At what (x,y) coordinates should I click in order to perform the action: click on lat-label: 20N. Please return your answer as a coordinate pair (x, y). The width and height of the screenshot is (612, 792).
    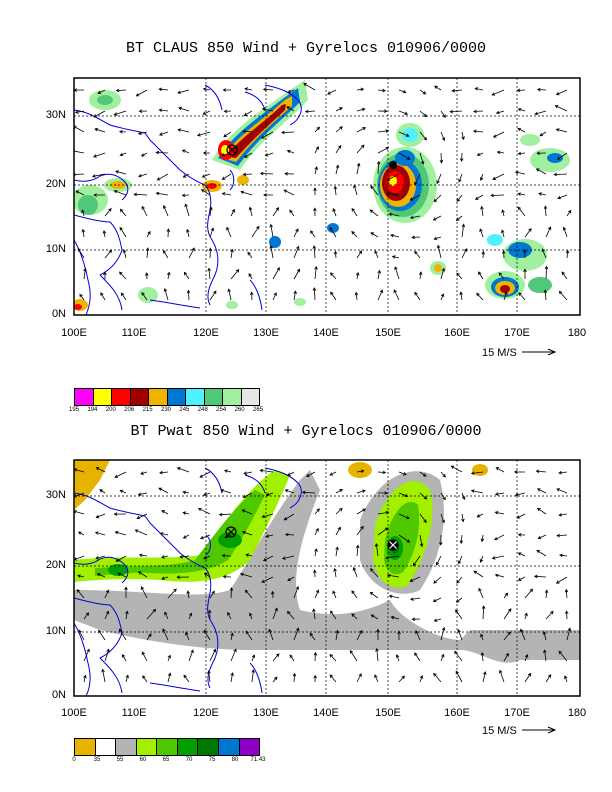
    Looking at the image, I should click on (55, 184).